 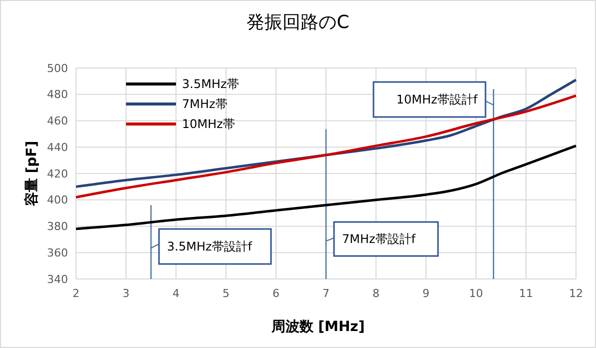 What do you see at coordinates (437, 99) in the screenshot?
I see `ref-line-label: 10MHz帯設計f` at bounding box center [437, 99].